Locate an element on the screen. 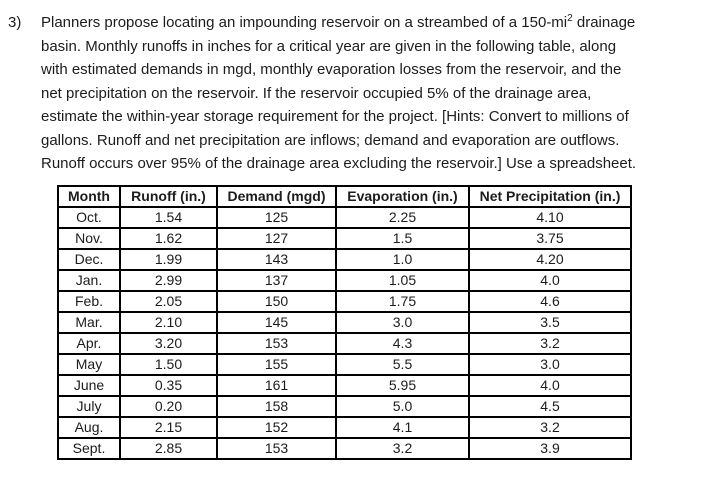  table-row: July 0.20 158 5.0 4.5 is located at coordinates (344, 406).